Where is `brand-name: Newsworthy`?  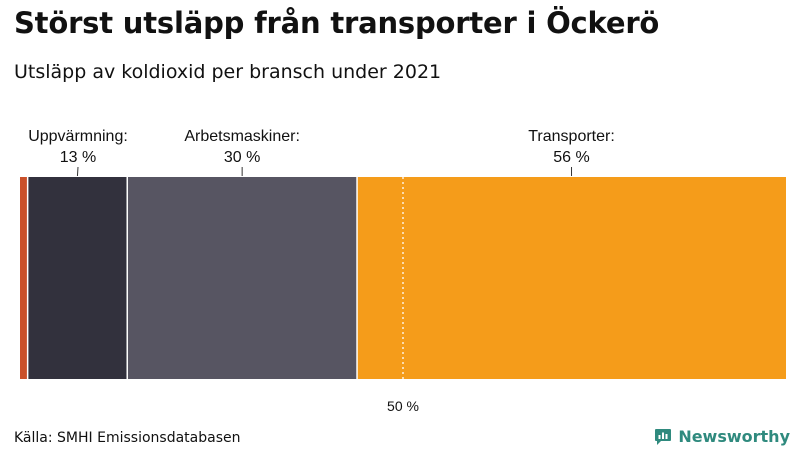
brand-name: Newsworthy is located at coordinates (734, 436).